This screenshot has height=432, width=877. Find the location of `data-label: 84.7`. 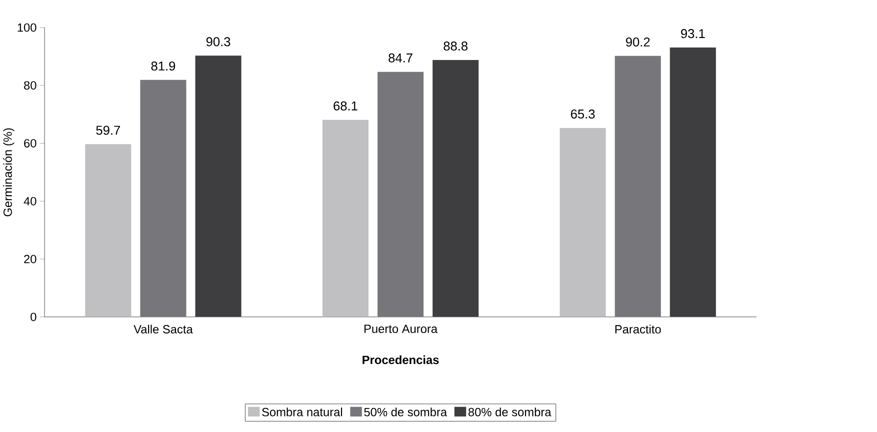

data-label: 84.7 is located at coordinates (400, 58).